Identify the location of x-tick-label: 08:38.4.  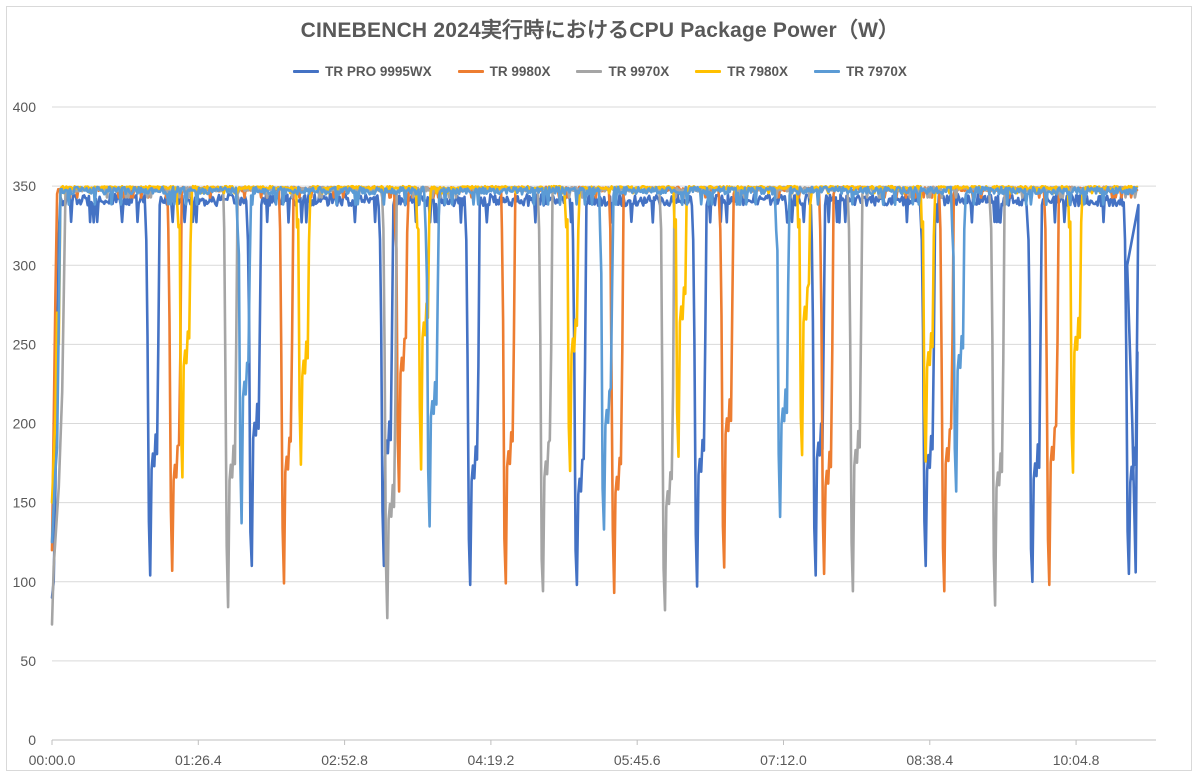
(929, 760).